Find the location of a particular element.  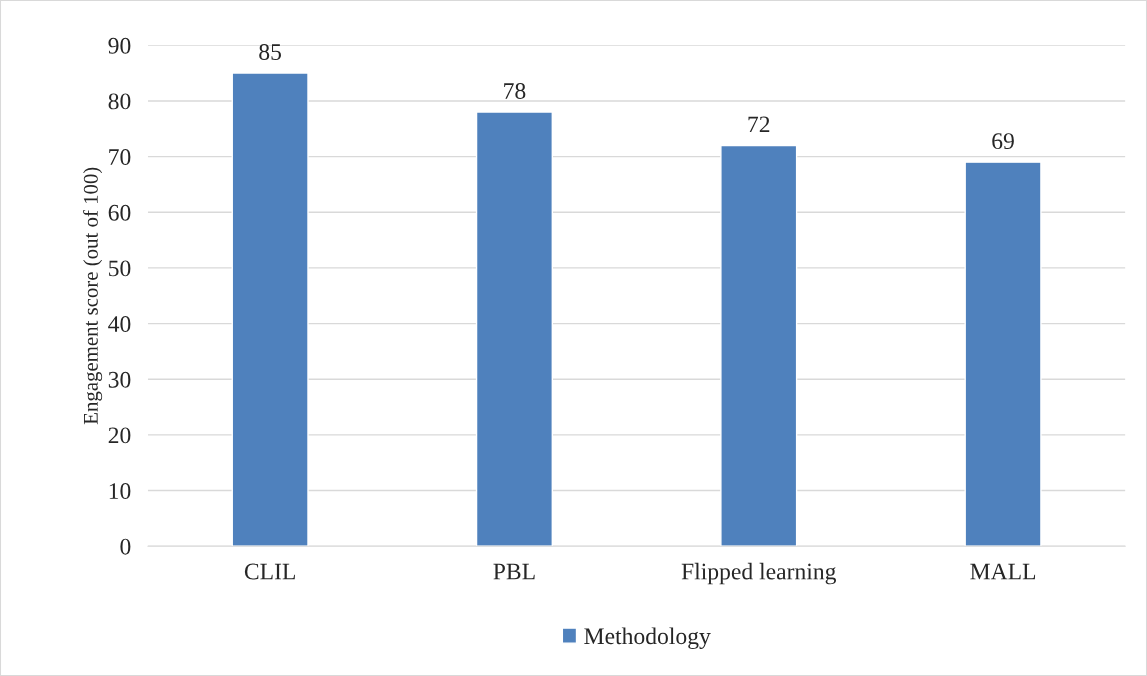

x-tick-label: PBL is located at coordinates (514, 571).